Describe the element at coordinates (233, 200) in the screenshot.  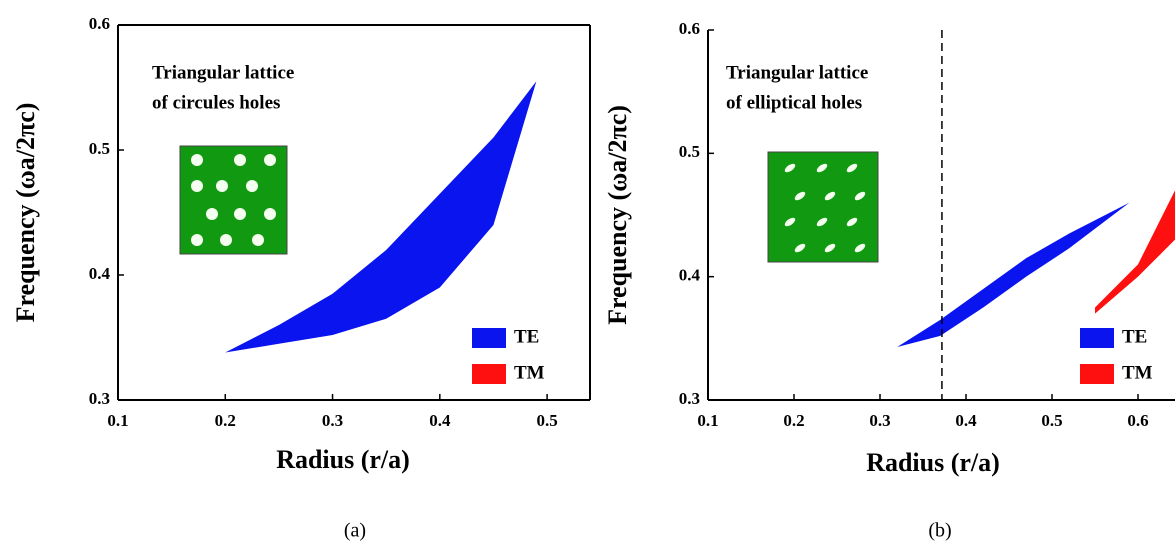
I see `inset-a` at that location.